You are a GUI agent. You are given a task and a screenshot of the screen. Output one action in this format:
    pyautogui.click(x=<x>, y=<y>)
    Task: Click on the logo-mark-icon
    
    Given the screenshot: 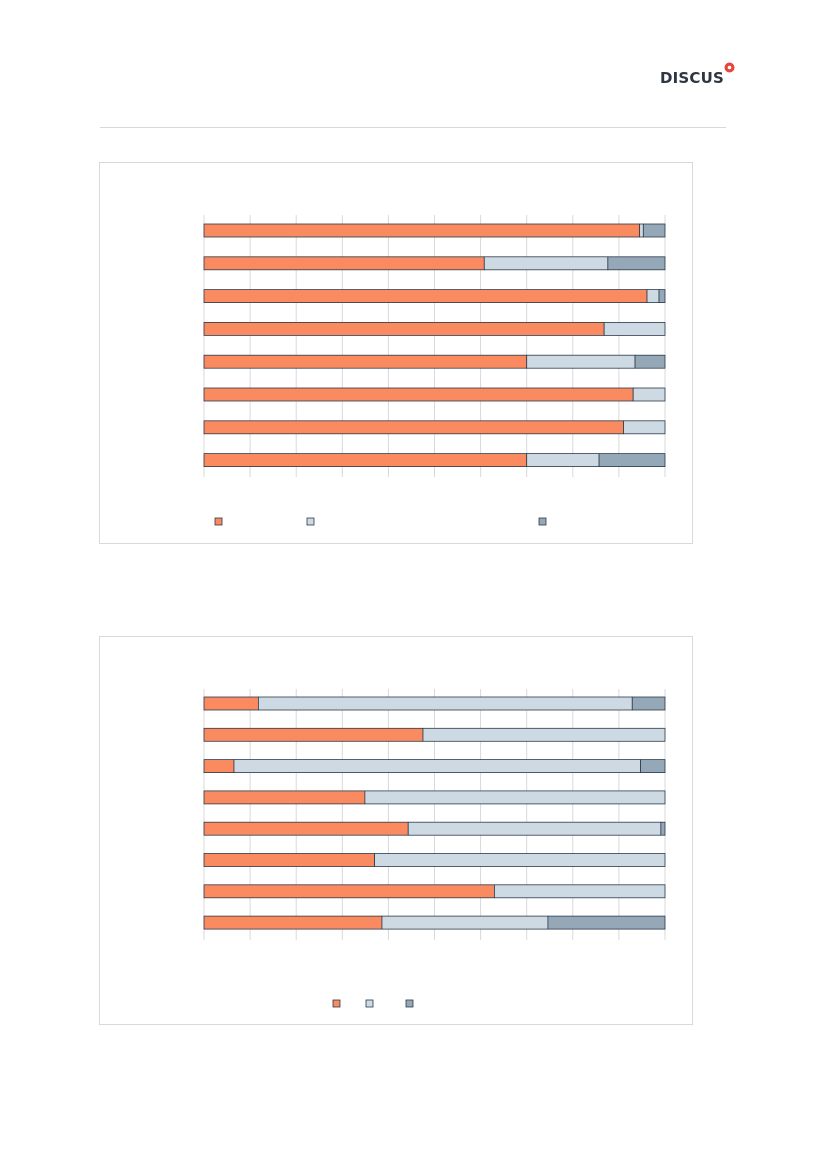 What is the action you would take?
    pyautogui.click(x=729, y=67)
    